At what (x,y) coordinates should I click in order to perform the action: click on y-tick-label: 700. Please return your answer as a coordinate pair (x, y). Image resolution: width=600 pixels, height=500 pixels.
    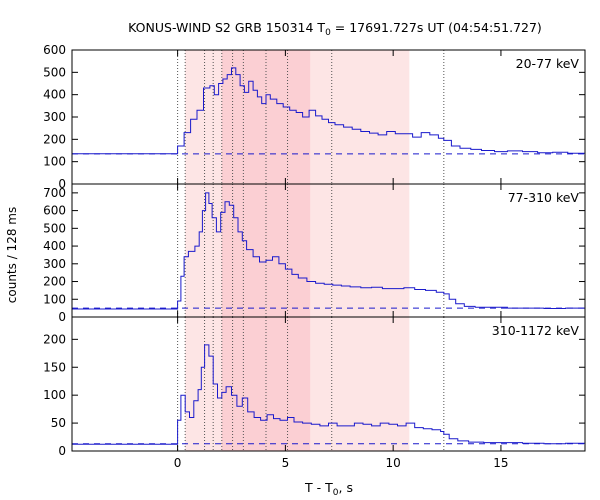
    Looking at the image, I should click on (54, 193).